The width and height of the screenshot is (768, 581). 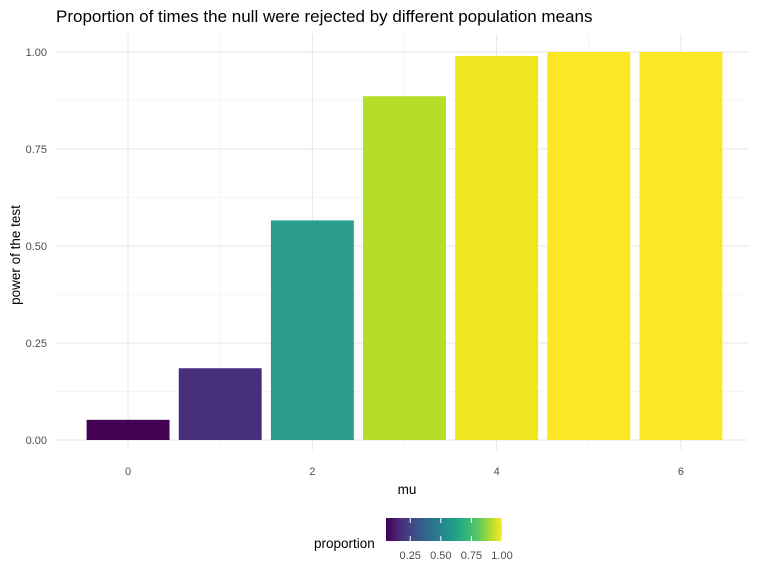 I want to click on legend-title: proportion, so click(x=344, y=543).